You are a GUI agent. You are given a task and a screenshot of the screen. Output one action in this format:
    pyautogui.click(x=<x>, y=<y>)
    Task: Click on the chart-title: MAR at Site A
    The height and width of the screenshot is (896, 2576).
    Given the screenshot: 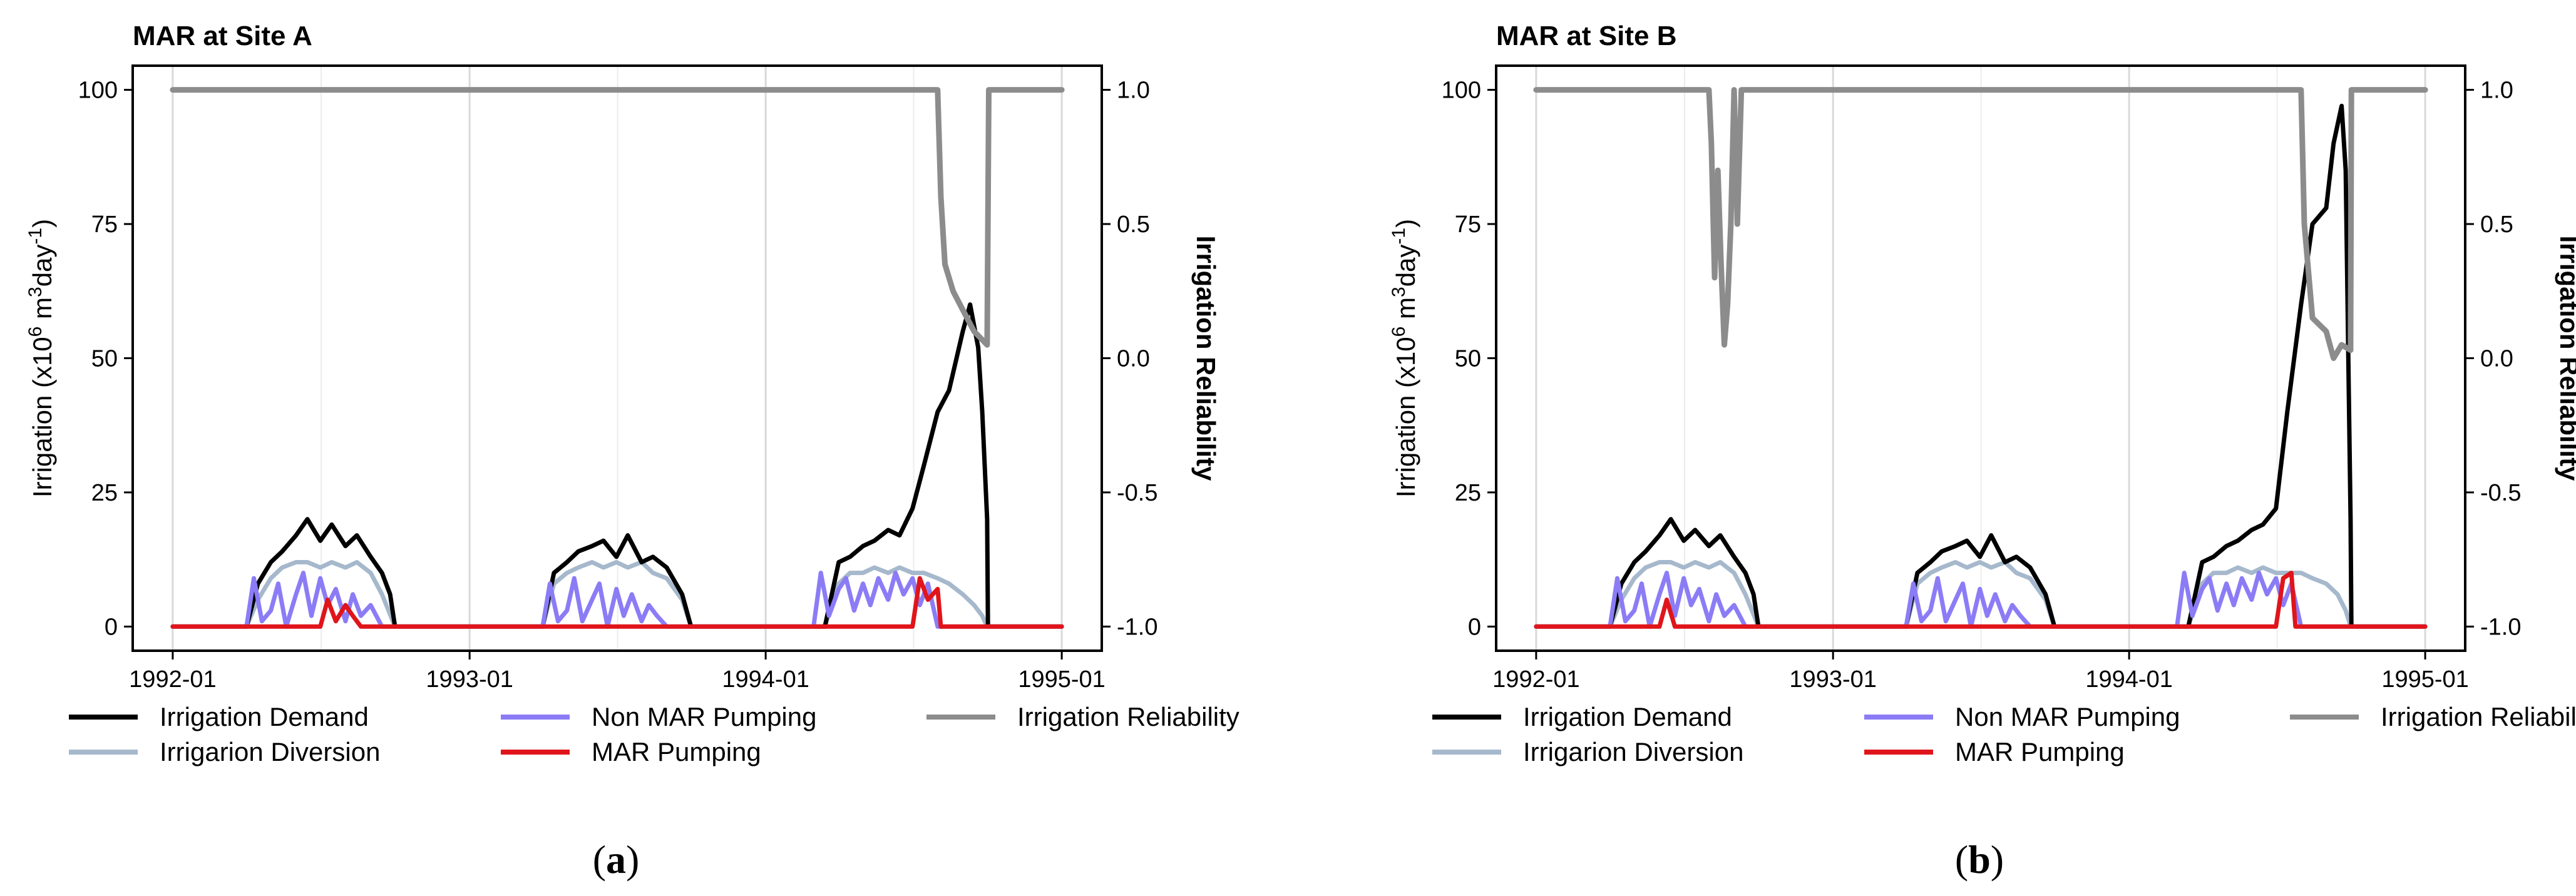 What is the action you would take?
    pyautogui.click(x=222, y=36)
    